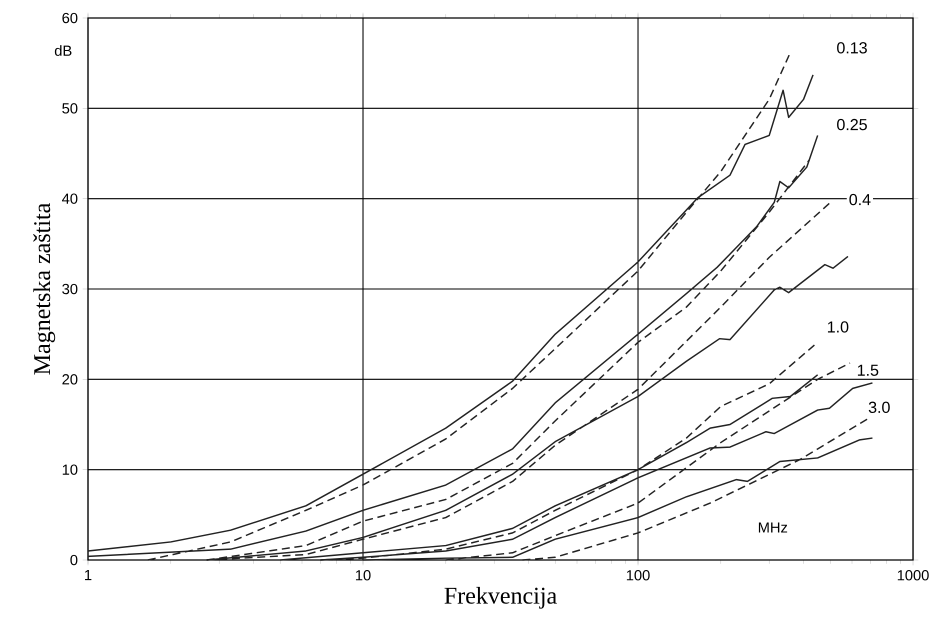 The height and width of the screenshot is (635, 937). Describe the element at coordinates (70, 379) in the screenshot. I see `y-tick-label: 20` at that location.